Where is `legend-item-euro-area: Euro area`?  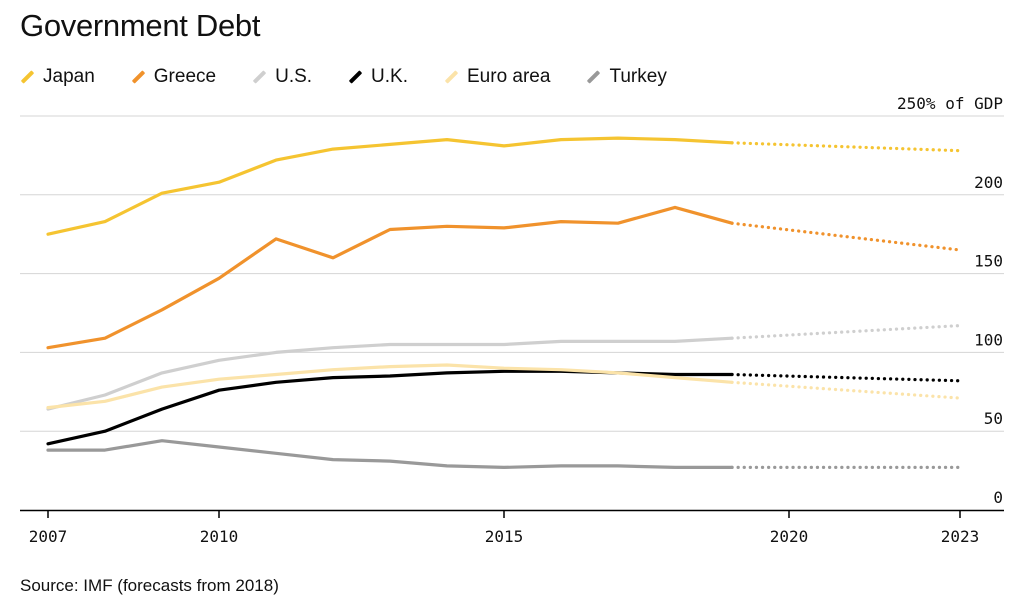 legend-item-euro-area: Euro area is located at coordinates (497, 77).